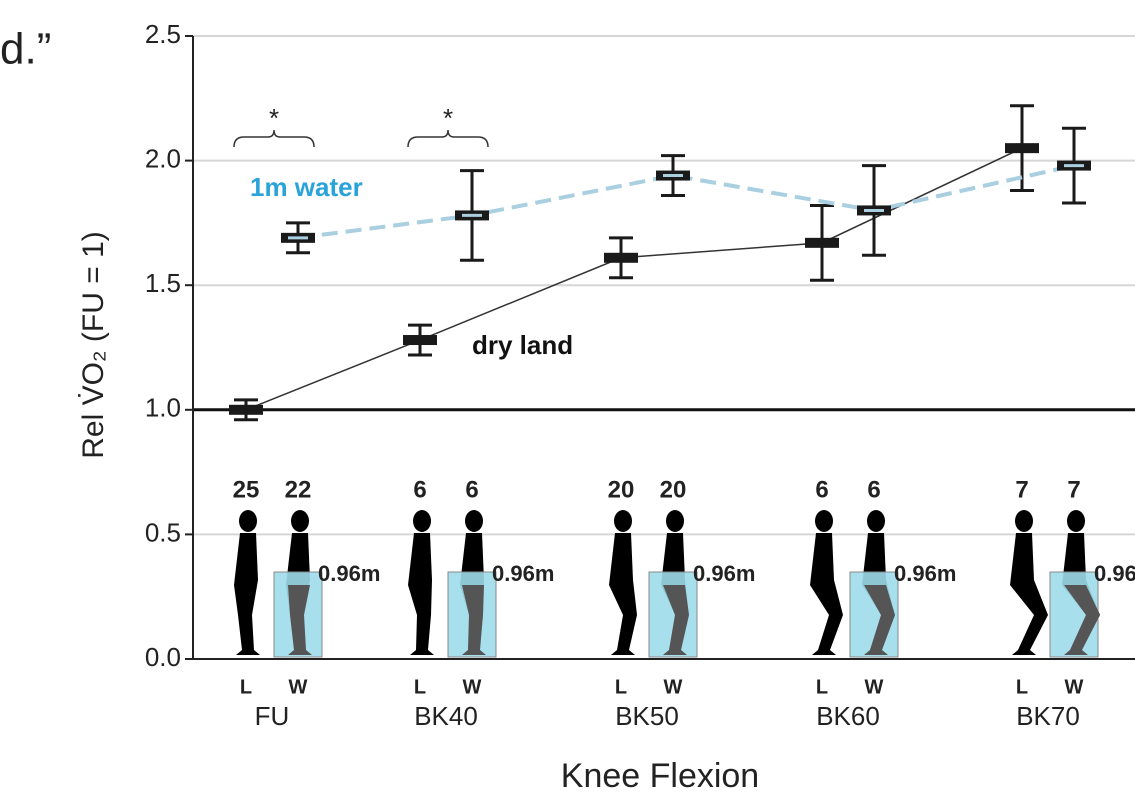 The height and width of the screenshot is (800, 1135). I want to click on y-tick-label: 2.5, so click(163, 34).